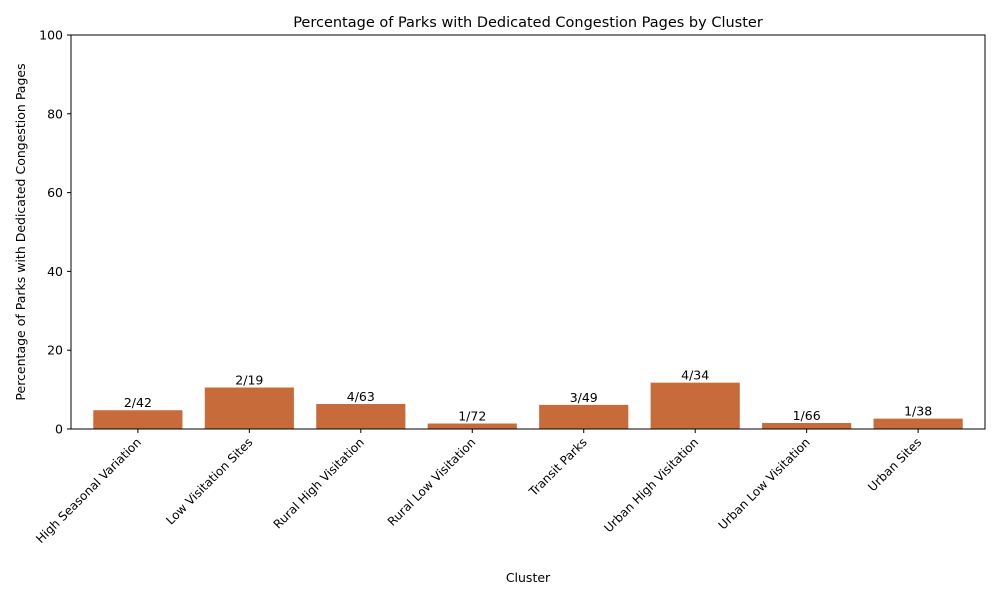 Image resolution: width=1000 pixels, height=604 pixels. Describe the element at coordinates (249, 380) in the screenshot. I see `data-label: 2/19` at that location.